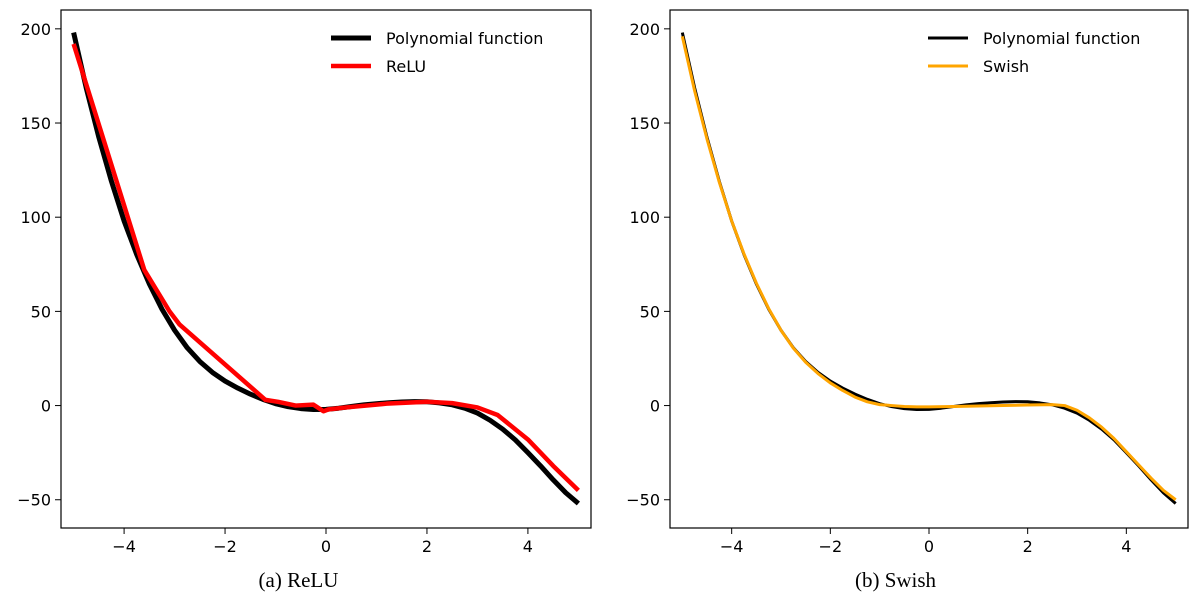 This screenshot has height=604, width=1194. I want to click on figure-caption-relu: (a) ReLU, so click(298, 580).